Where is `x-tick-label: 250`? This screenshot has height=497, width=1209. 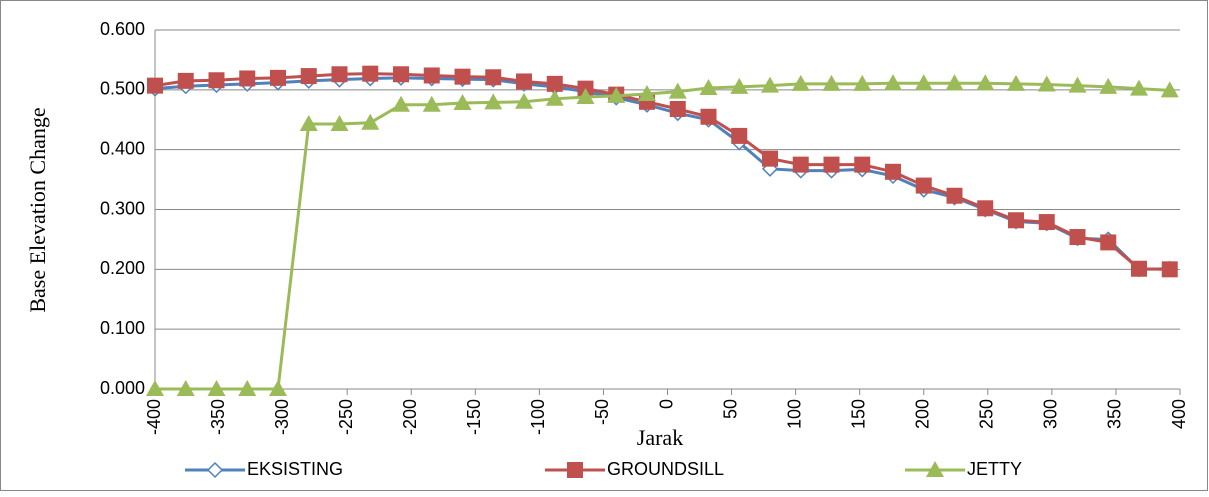
x-tick-label: 250 is located at coordinates (987, 414).